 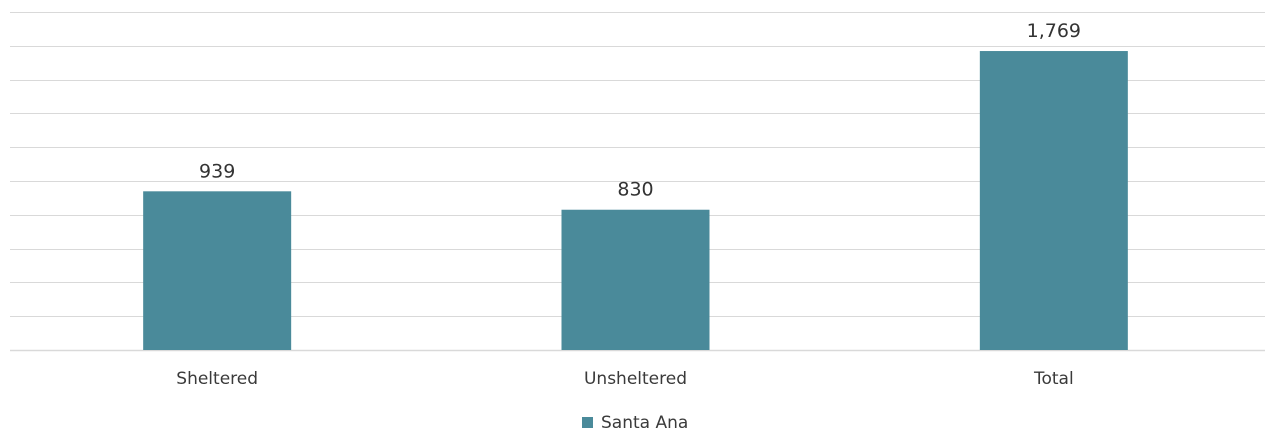 What do you see at coordinates (217, 379) in the screenshot?
I see `category-label-sheltered: Sheltered` at bounding box center [217, 379].